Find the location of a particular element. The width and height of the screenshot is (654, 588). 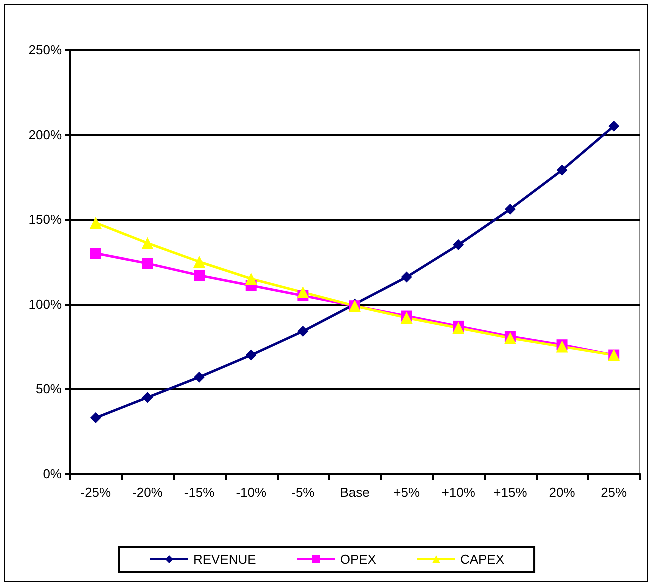

y-tick-label: 250% is located at coordinates (45, 50).